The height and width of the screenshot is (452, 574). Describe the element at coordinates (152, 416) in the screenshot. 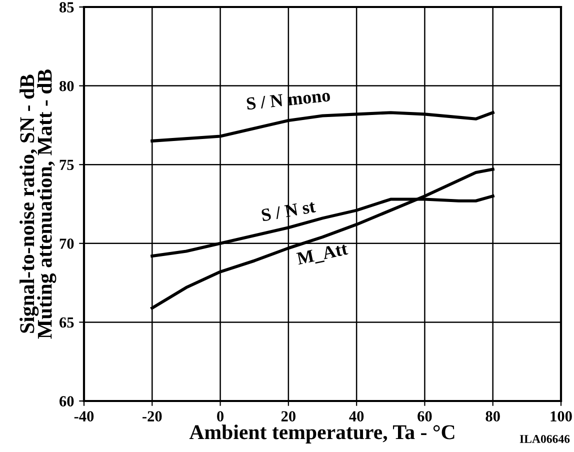

I see `x-tick-label: -20` at that location.